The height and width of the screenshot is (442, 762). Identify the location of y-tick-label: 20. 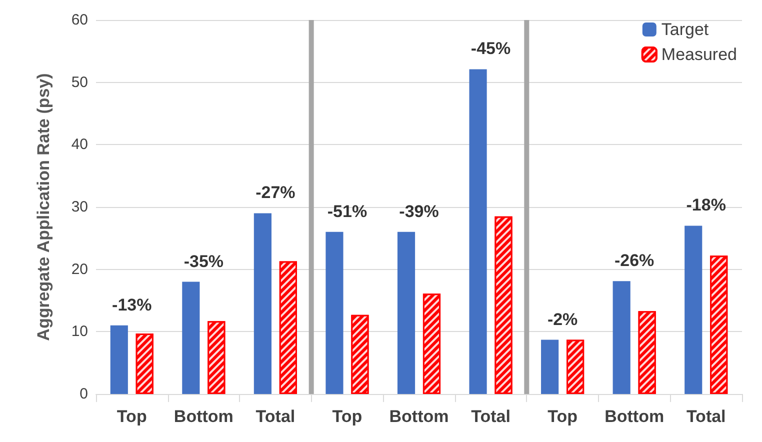
(79, 269).